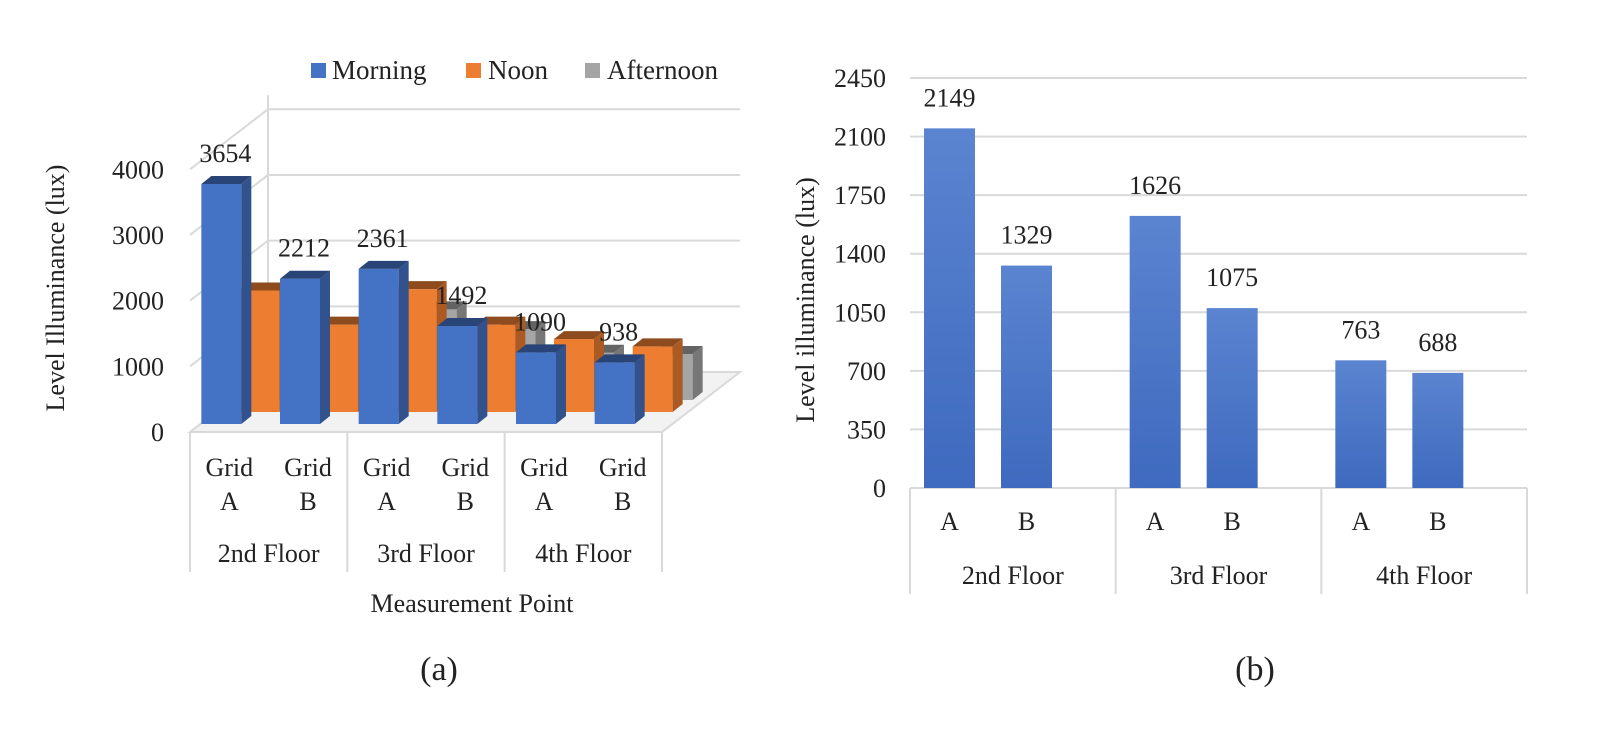 This screenshot has height=746, width=1600. I want to click on y-tick-label: 1400, so click(860, 254).